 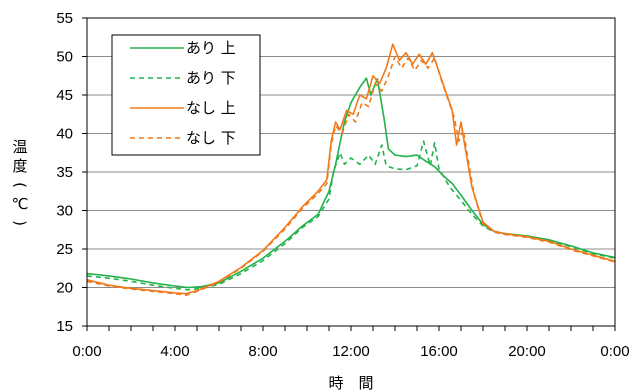 I want to click on y-axis-title-char-2: (, so click(x=20, y=185).